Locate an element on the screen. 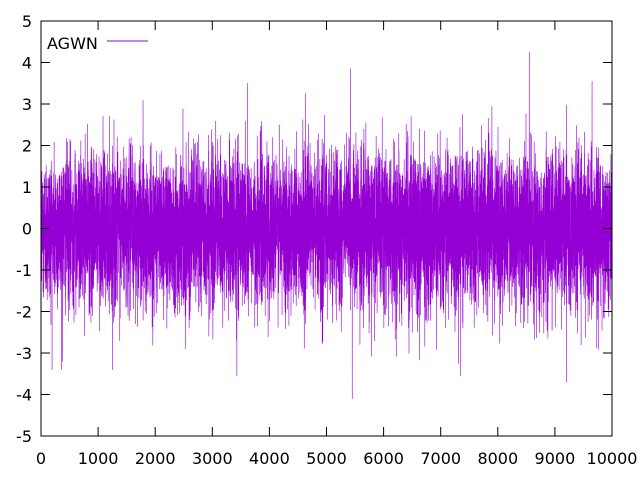  y-tick-label: -4 is located at coordinates (24, 395).